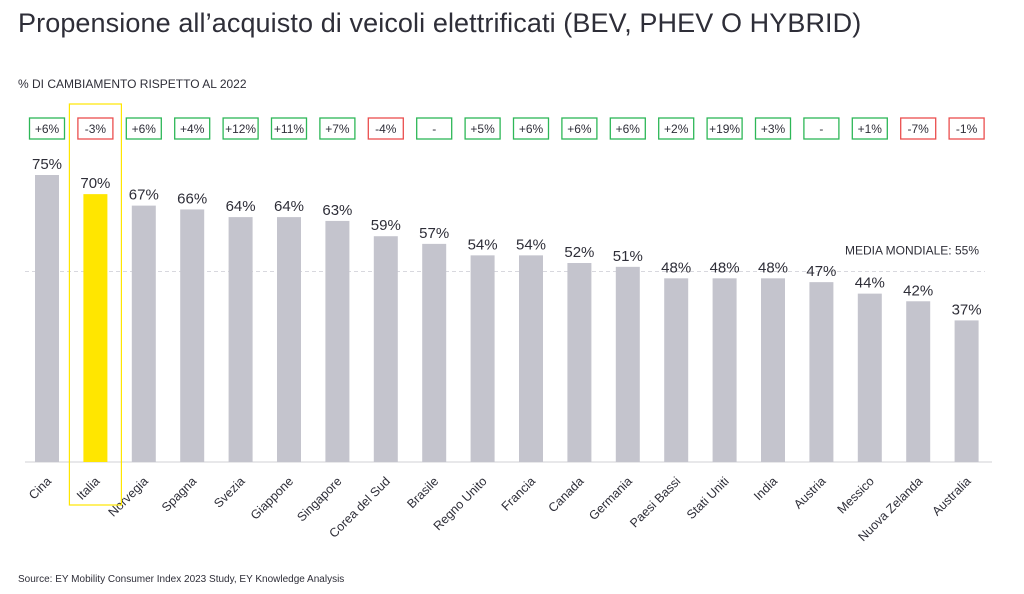 The height and width of the screenshot is (594, 1024). I want to click on category-label: Stati Uniti, so click(708, 498).